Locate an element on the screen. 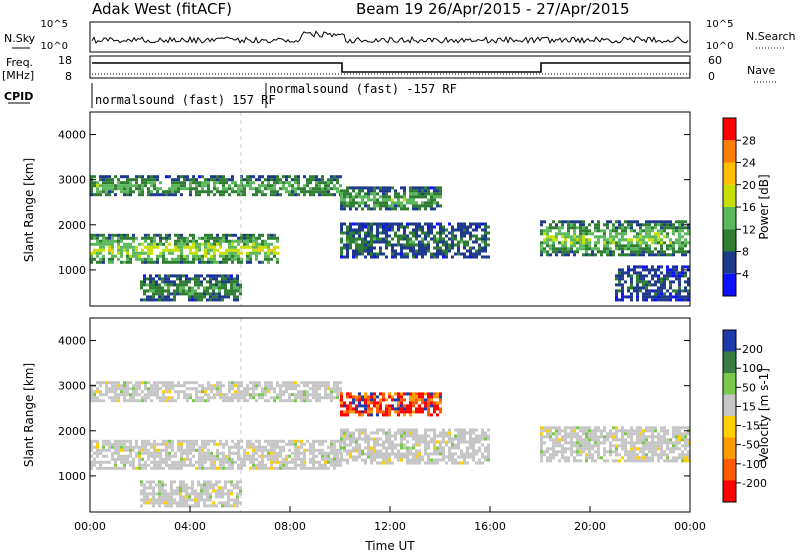  x-tick-label: 04:00 is located at coordinates (190, 526).